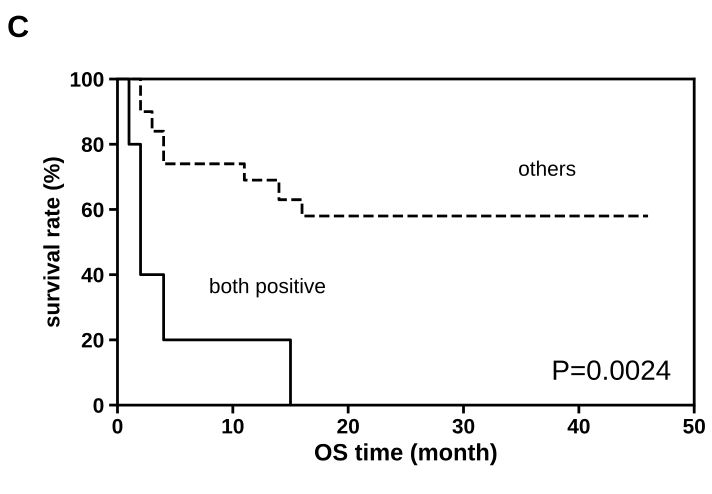  Describe the element at coordinates (579, 426) in the screenshot. I see `x-tick-label: 40` at that location.